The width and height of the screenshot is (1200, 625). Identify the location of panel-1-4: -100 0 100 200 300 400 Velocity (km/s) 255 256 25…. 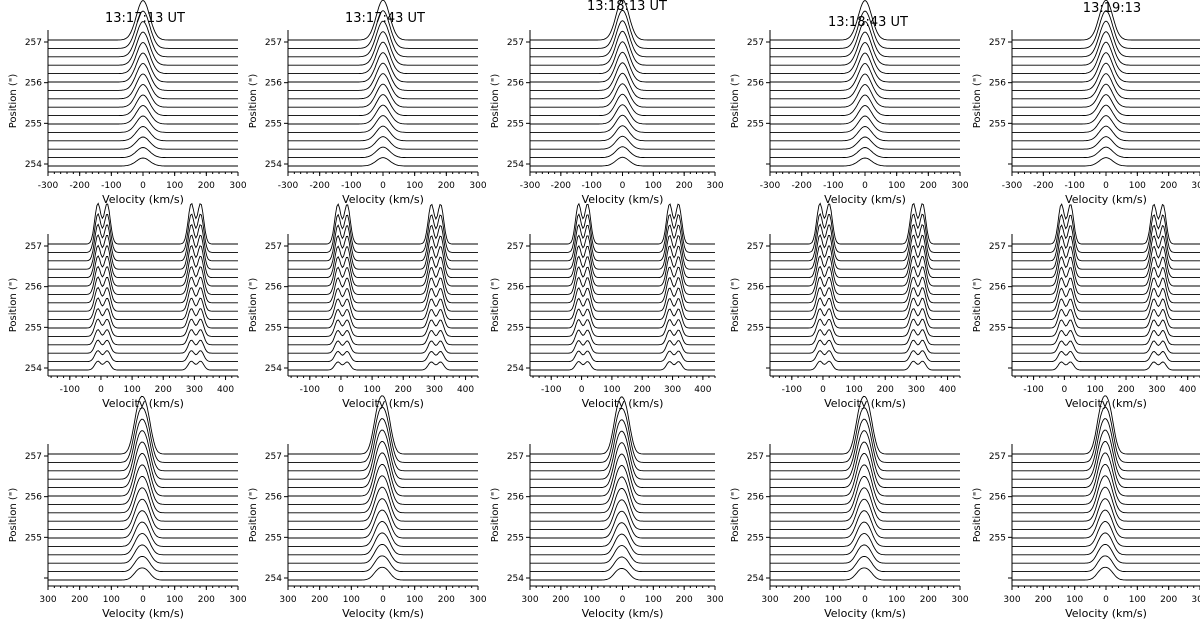
(1086, 306).